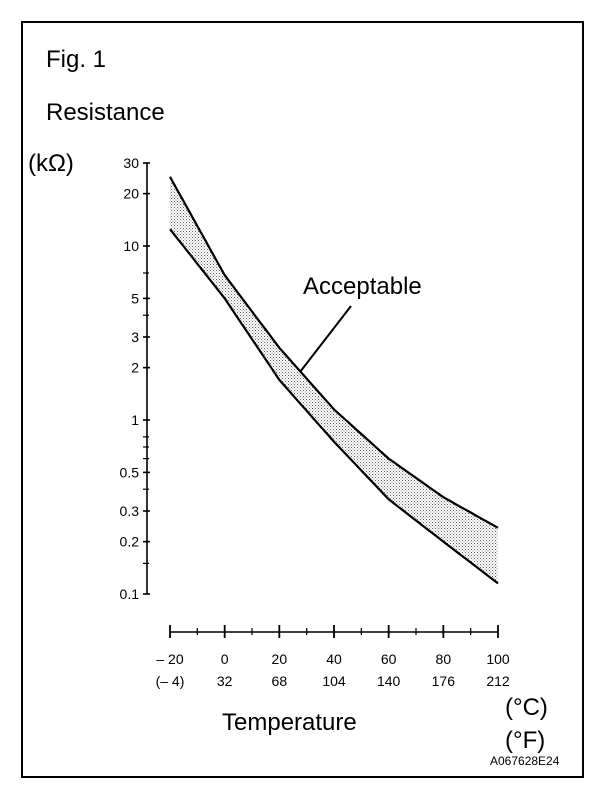  Describe the element at coordinates (76, 59) in the screenshot. I see `figure-label: Fig. 1` at that location.